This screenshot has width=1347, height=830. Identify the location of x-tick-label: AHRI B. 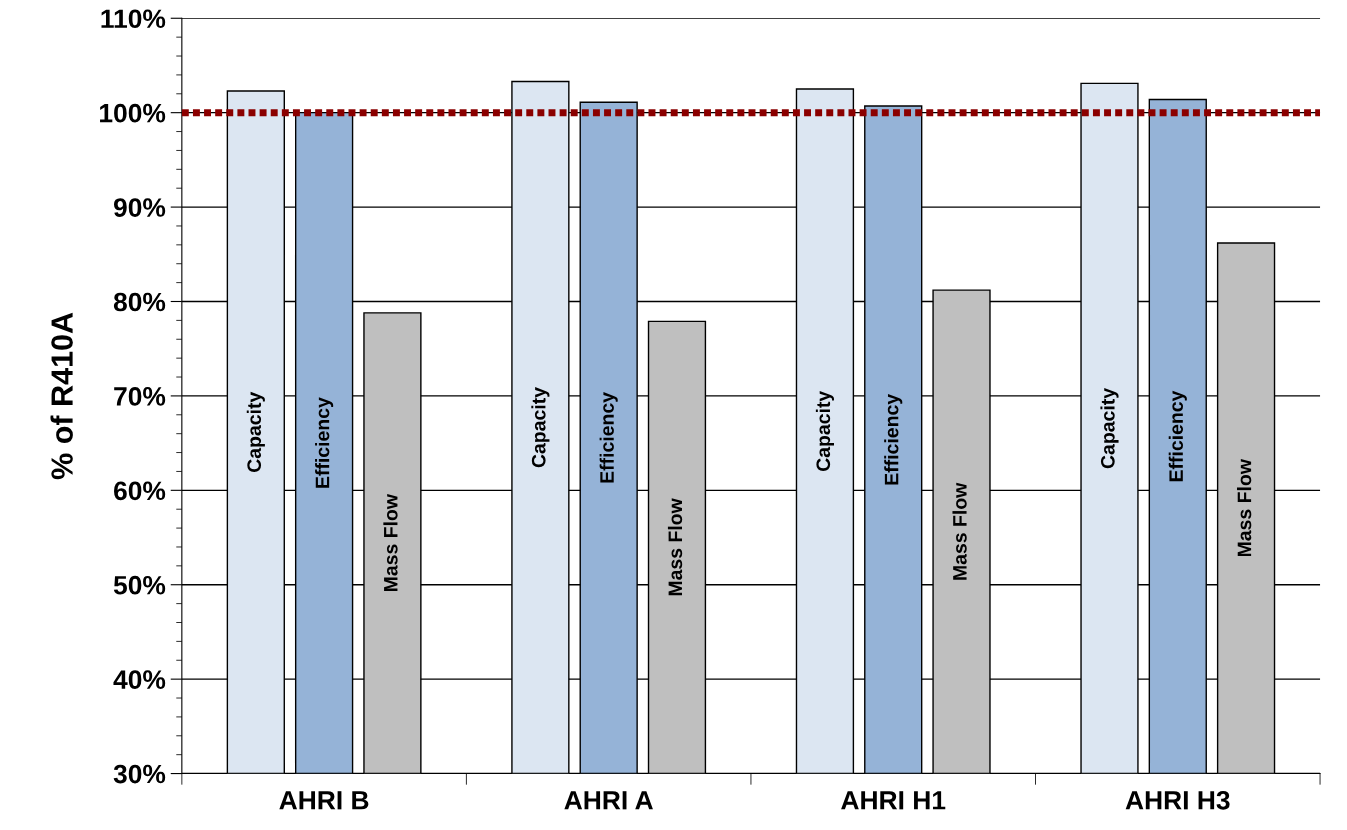
(324, 800).